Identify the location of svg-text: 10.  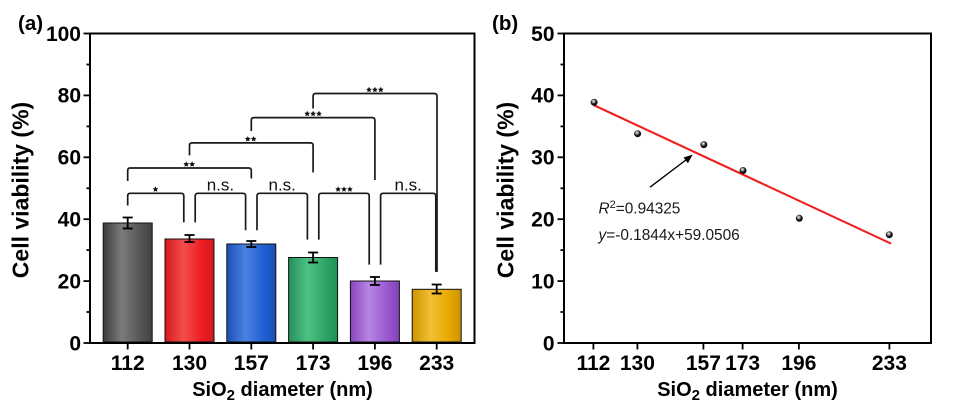
(542, 281).